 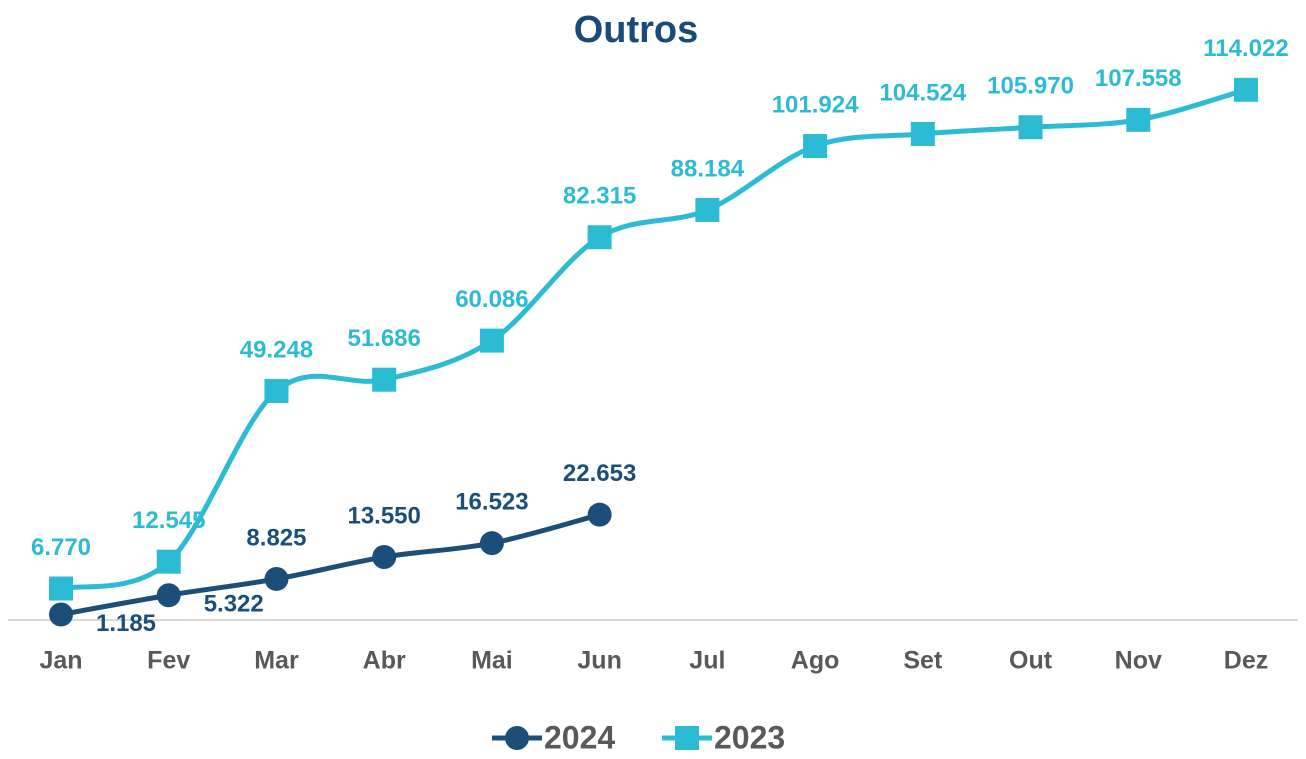 I want to click on x-tick-label: Jul, so click(x=707, y=661).